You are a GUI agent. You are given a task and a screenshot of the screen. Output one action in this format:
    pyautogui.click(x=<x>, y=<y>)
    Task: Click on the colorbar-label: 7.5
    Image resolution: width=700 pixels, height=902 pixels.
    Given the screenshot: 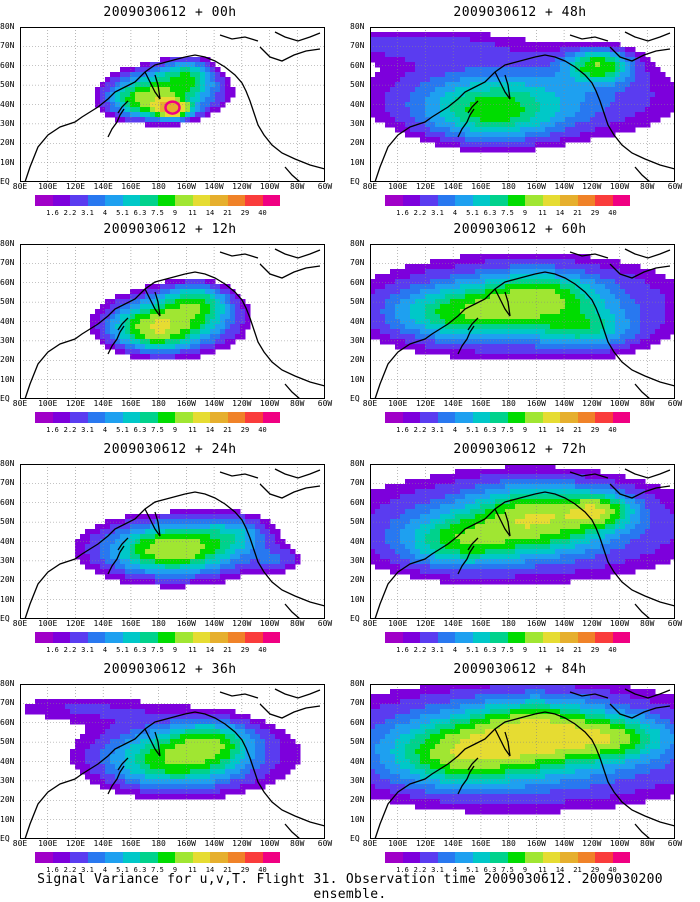 What is the action you would take?
    pyautogui.click(x=507, y=430)
    